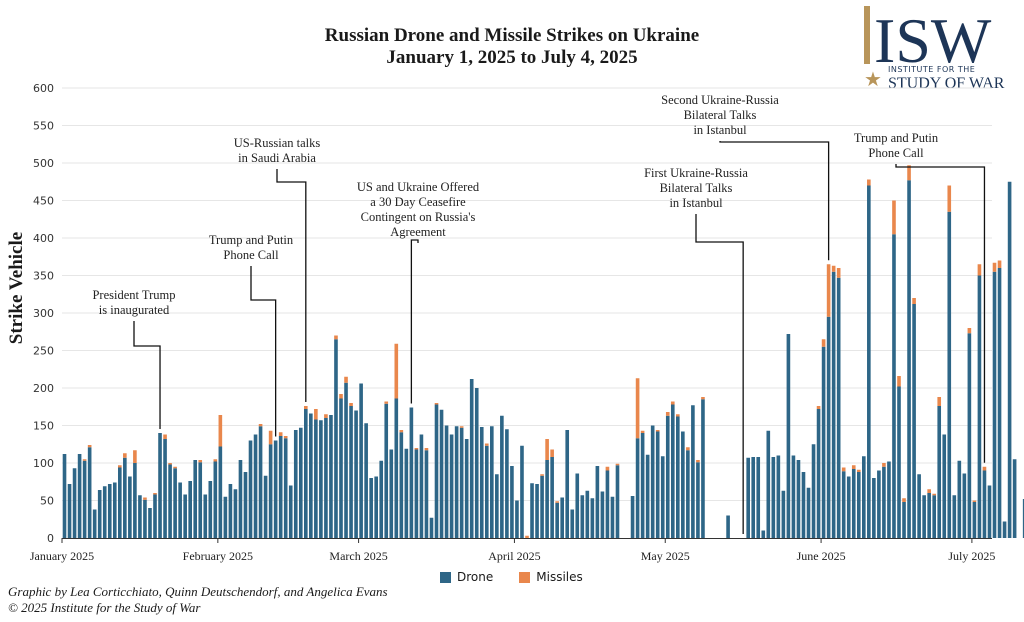 This screenshot has height=622, width=1024. What do you see at coordinates (514, 556) in the screenshot?
I see `x-tick-label: April 2025` at bounding box center [514, 556].